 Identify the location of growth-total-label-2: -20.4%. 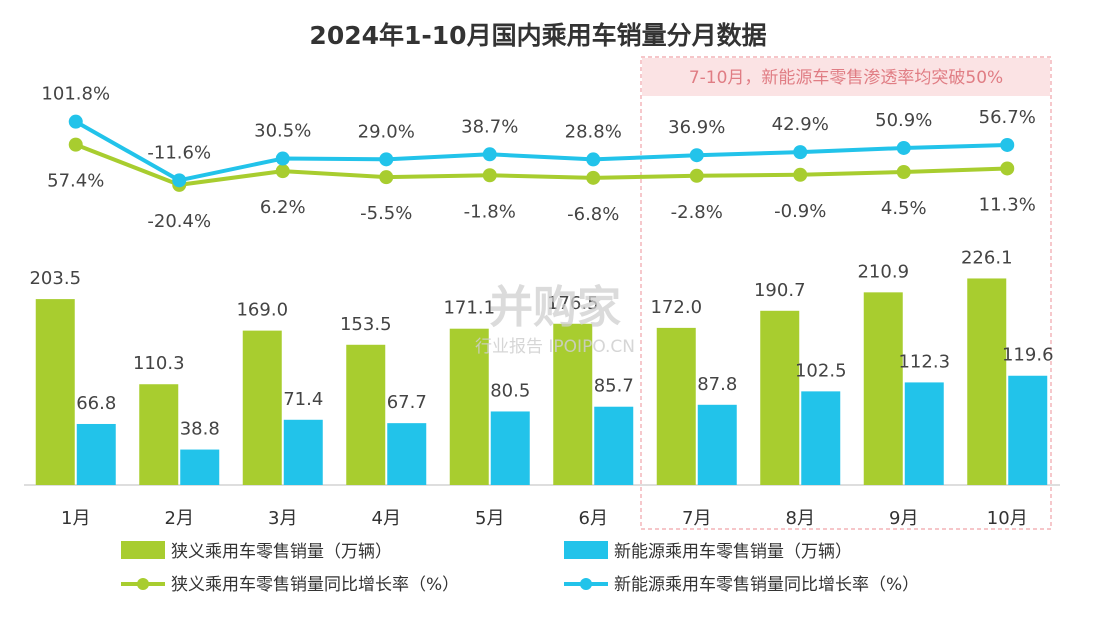
(179, 221).